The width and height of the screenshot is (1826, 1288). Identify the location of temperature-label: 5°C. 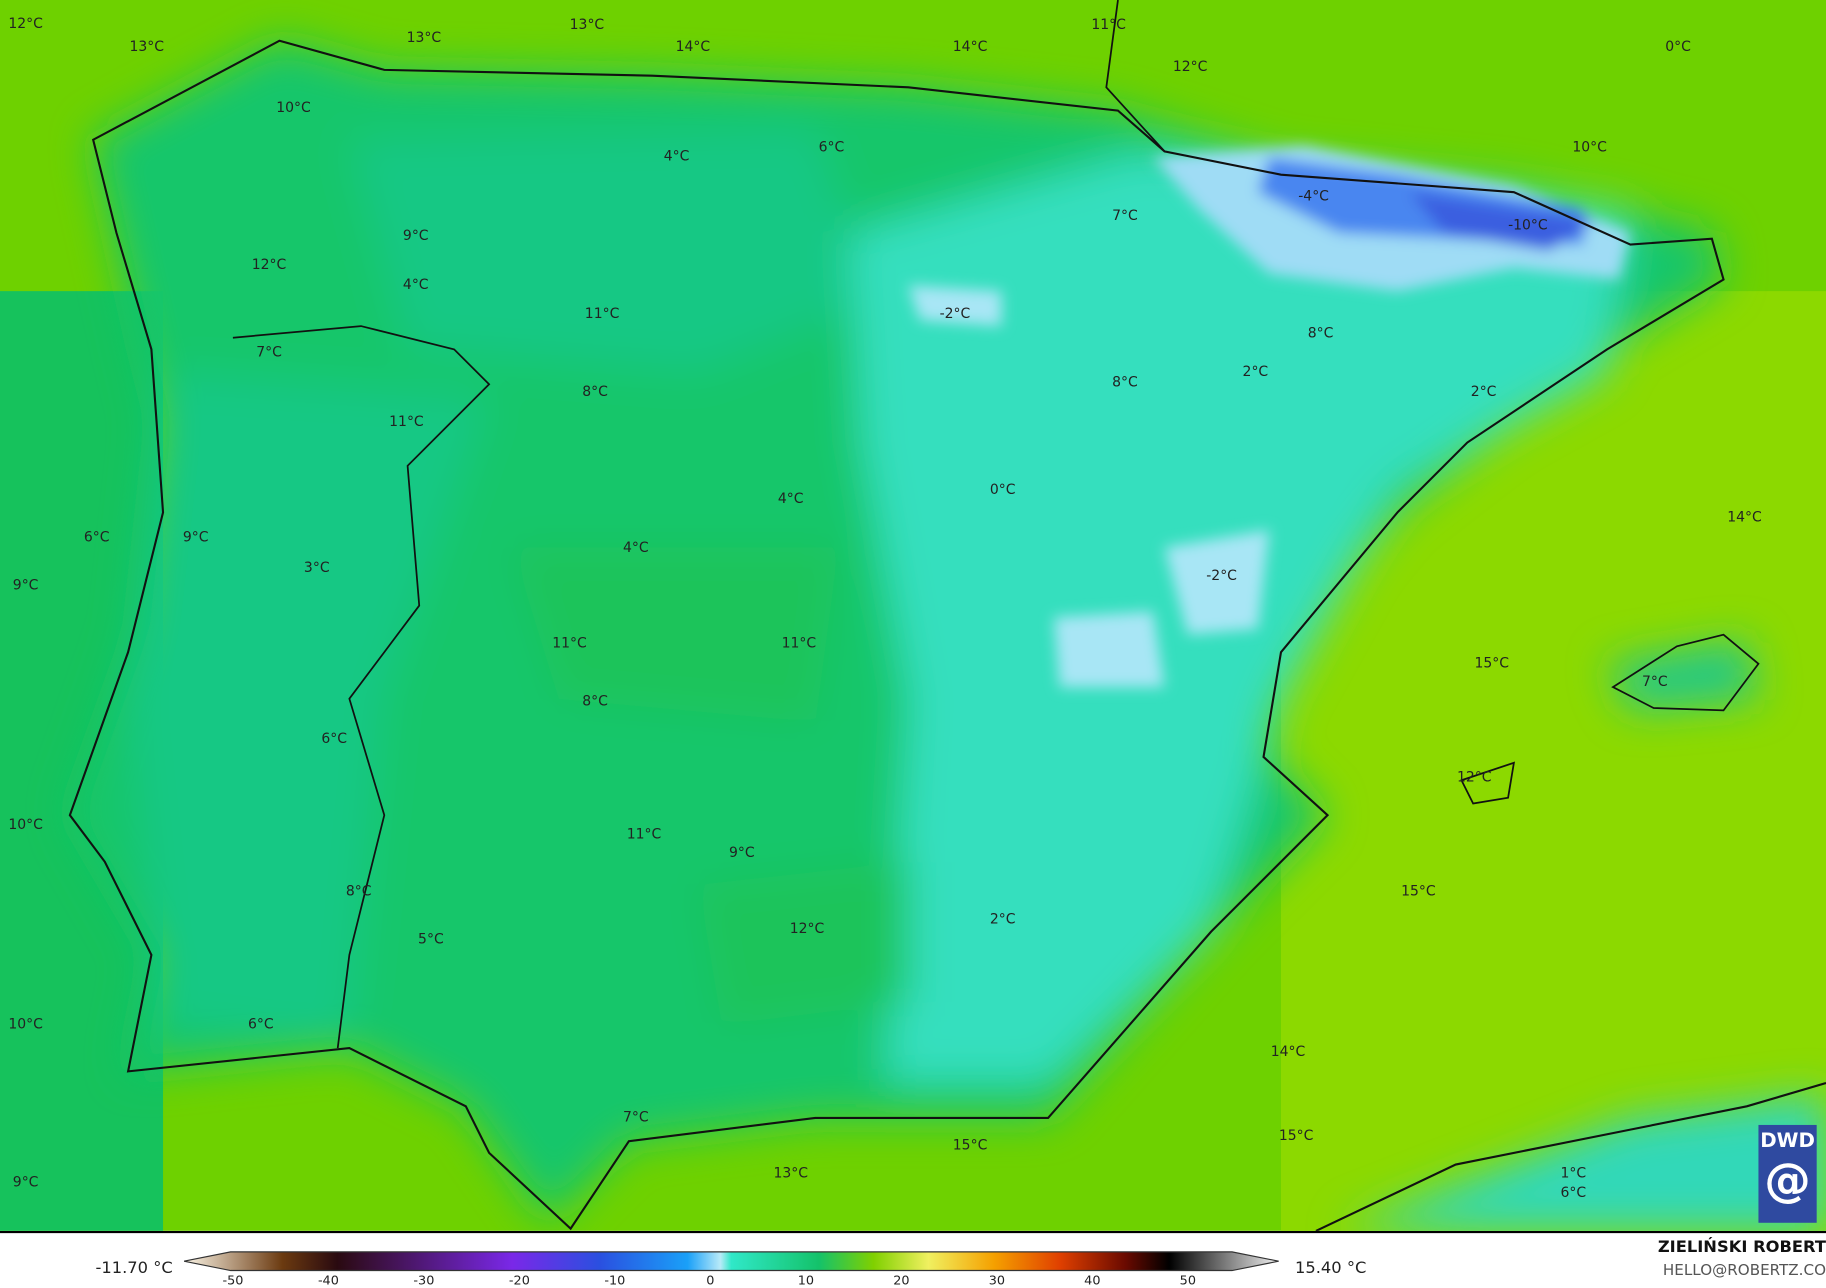
(431, 938).